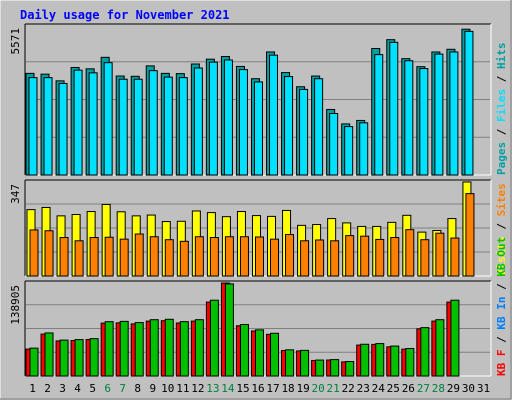 The height and width of the screenshot is (405, 512). I want to click on day-label: 12, so click(197, 388).